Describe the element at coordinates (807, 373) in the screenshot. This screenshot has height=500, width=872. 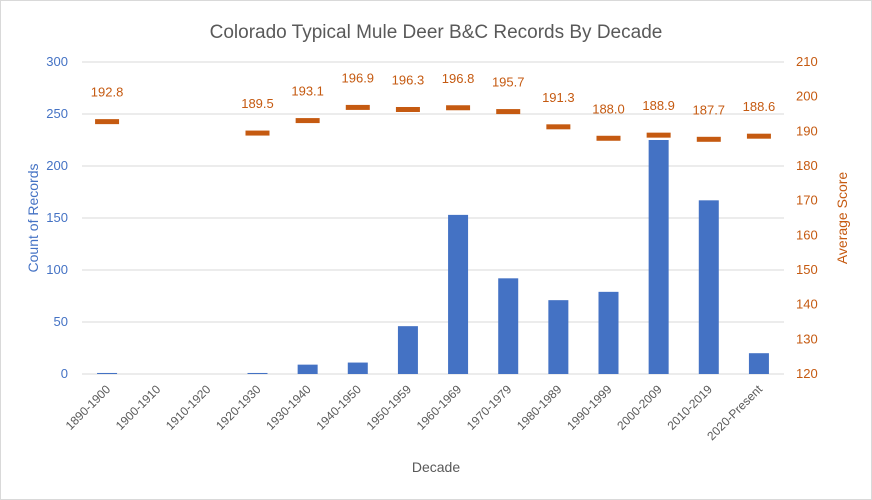
I see `y2-tick-label: 120` at that location.